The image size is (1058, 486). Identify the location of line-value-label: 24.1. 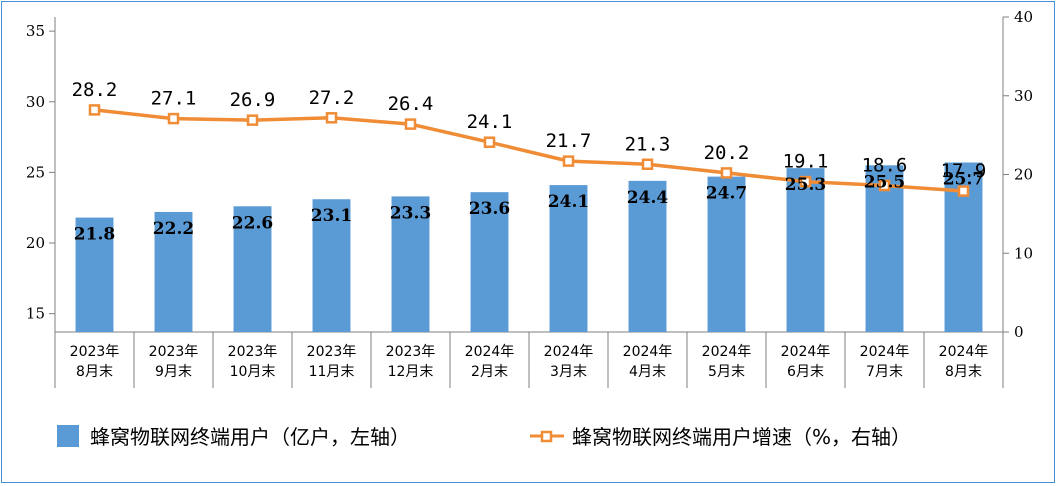
(490, 122).